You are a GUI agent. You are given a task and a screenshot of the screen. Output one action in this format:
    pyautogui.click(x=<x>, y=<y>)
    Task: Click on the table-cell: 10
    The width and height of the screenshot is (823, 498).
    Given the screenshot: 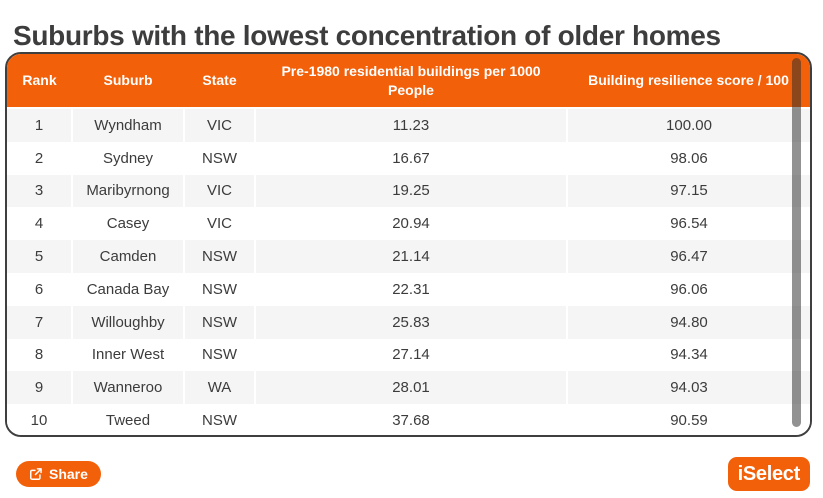 What is the action you would take?
    pyautogui.click(x=39, y=419)
    